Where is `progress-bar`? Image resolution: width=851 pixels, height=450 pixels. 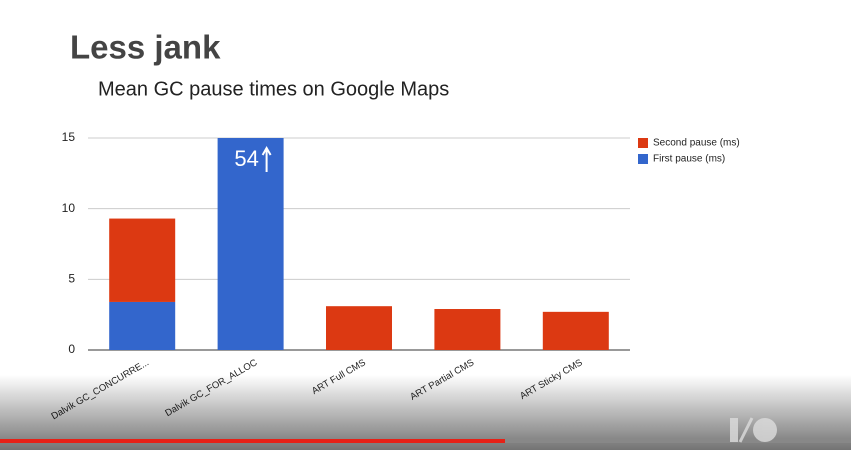
progress-bar is located at coordinates (252, 441).